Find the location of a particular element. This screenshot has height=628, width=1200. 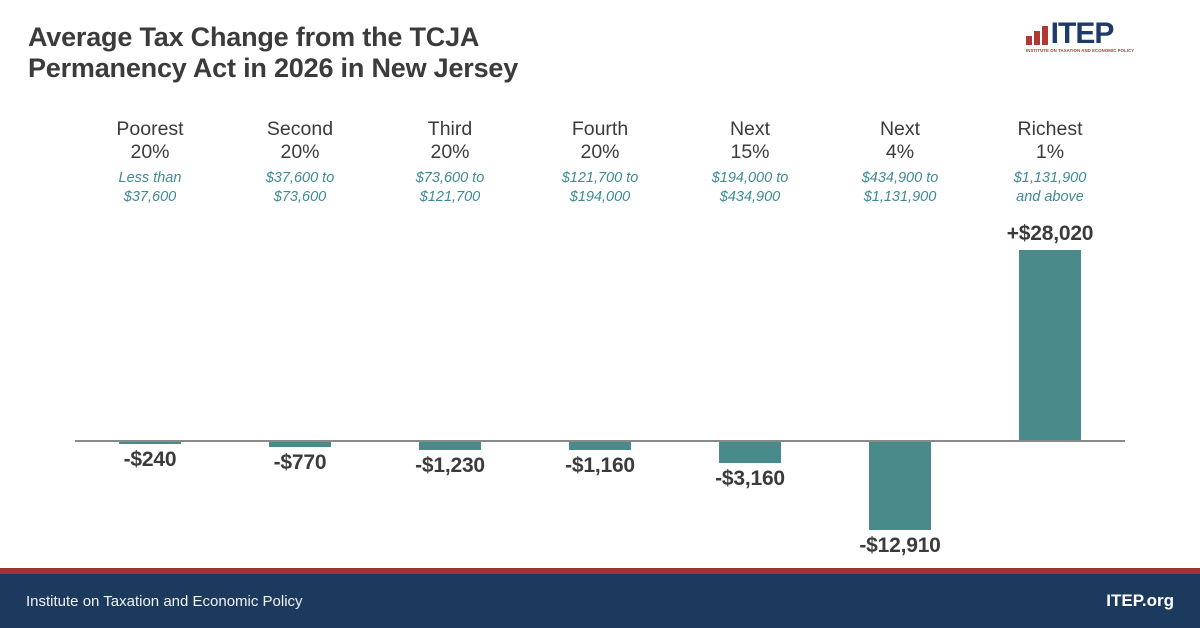

bar-chart-icon is located at coordinates (1036, 37).